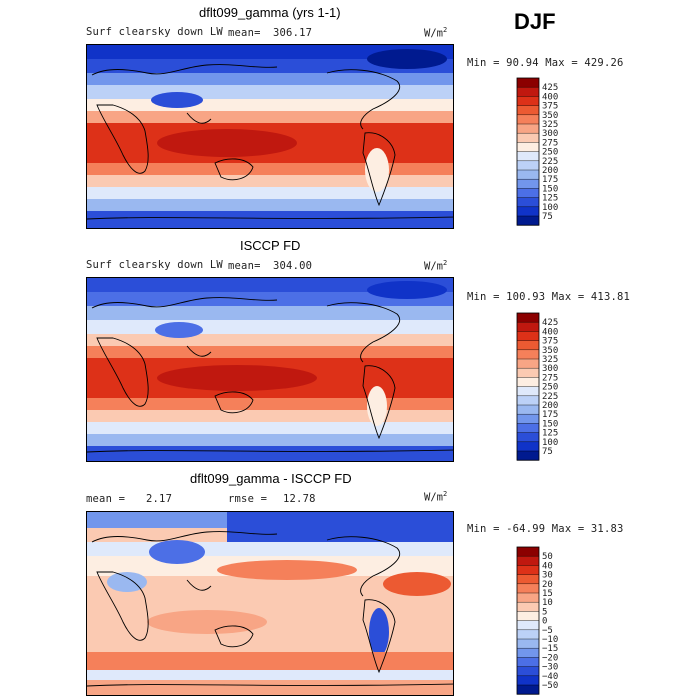  Describe the element at coordinates (199, 585) in the screenshot. I see `panel3-coast-india` at that location.